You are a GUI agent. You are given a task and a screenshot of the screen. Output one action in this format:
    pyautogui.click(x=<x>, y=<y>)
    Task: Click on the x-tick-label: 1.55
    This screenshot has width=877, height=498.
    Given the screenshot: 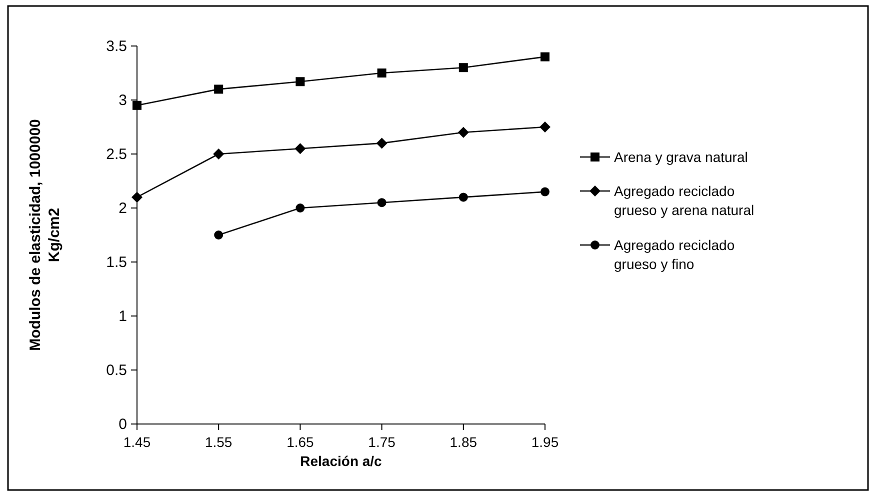 What is the action you would take?
    pyautogui.click(x=218, y=442)
    